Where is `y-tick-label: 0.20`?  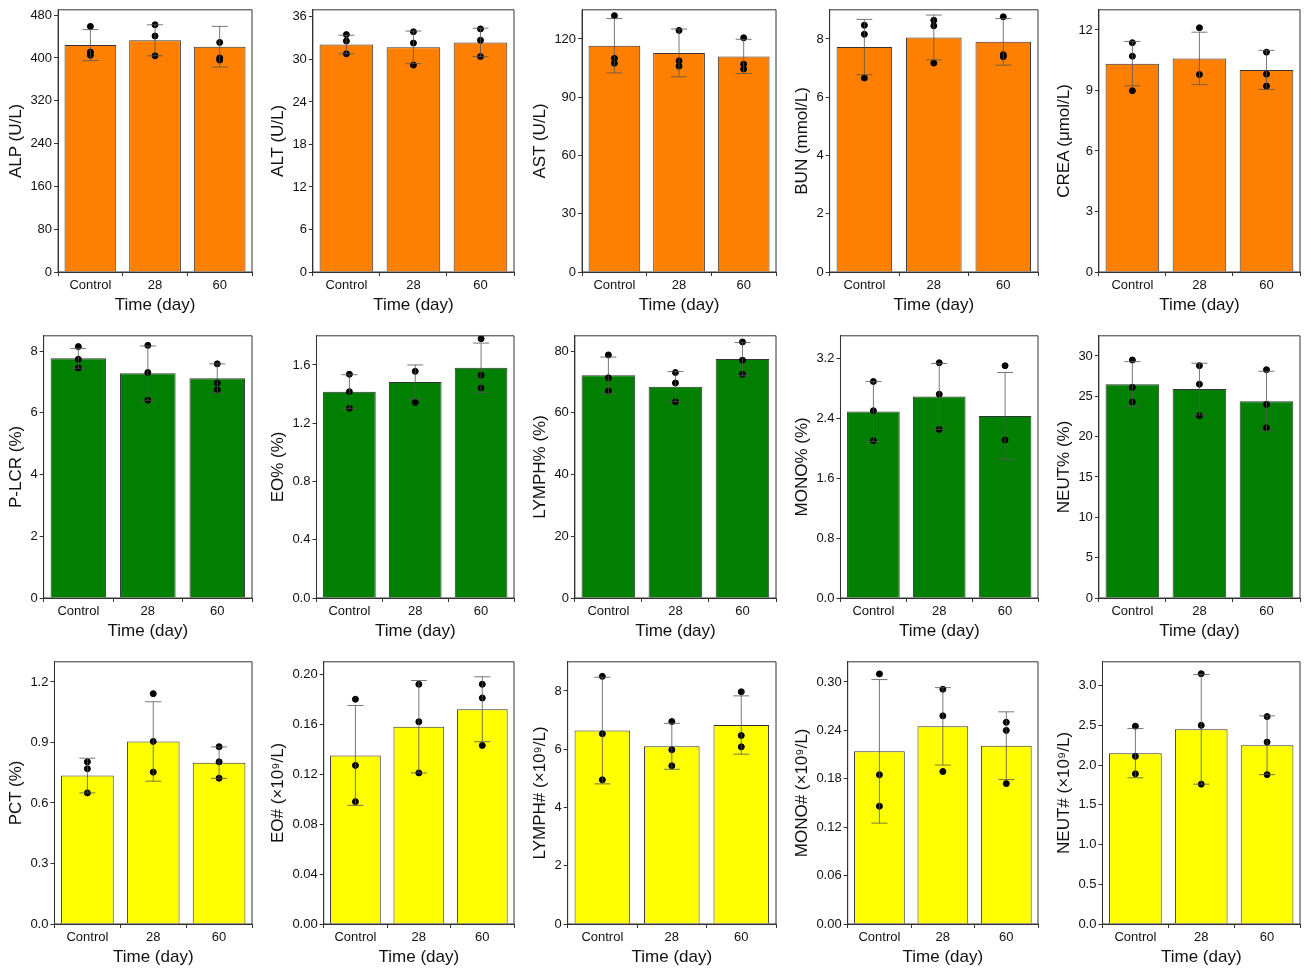
y-tick-label: 0.20 is located at coordinates (305, 673).